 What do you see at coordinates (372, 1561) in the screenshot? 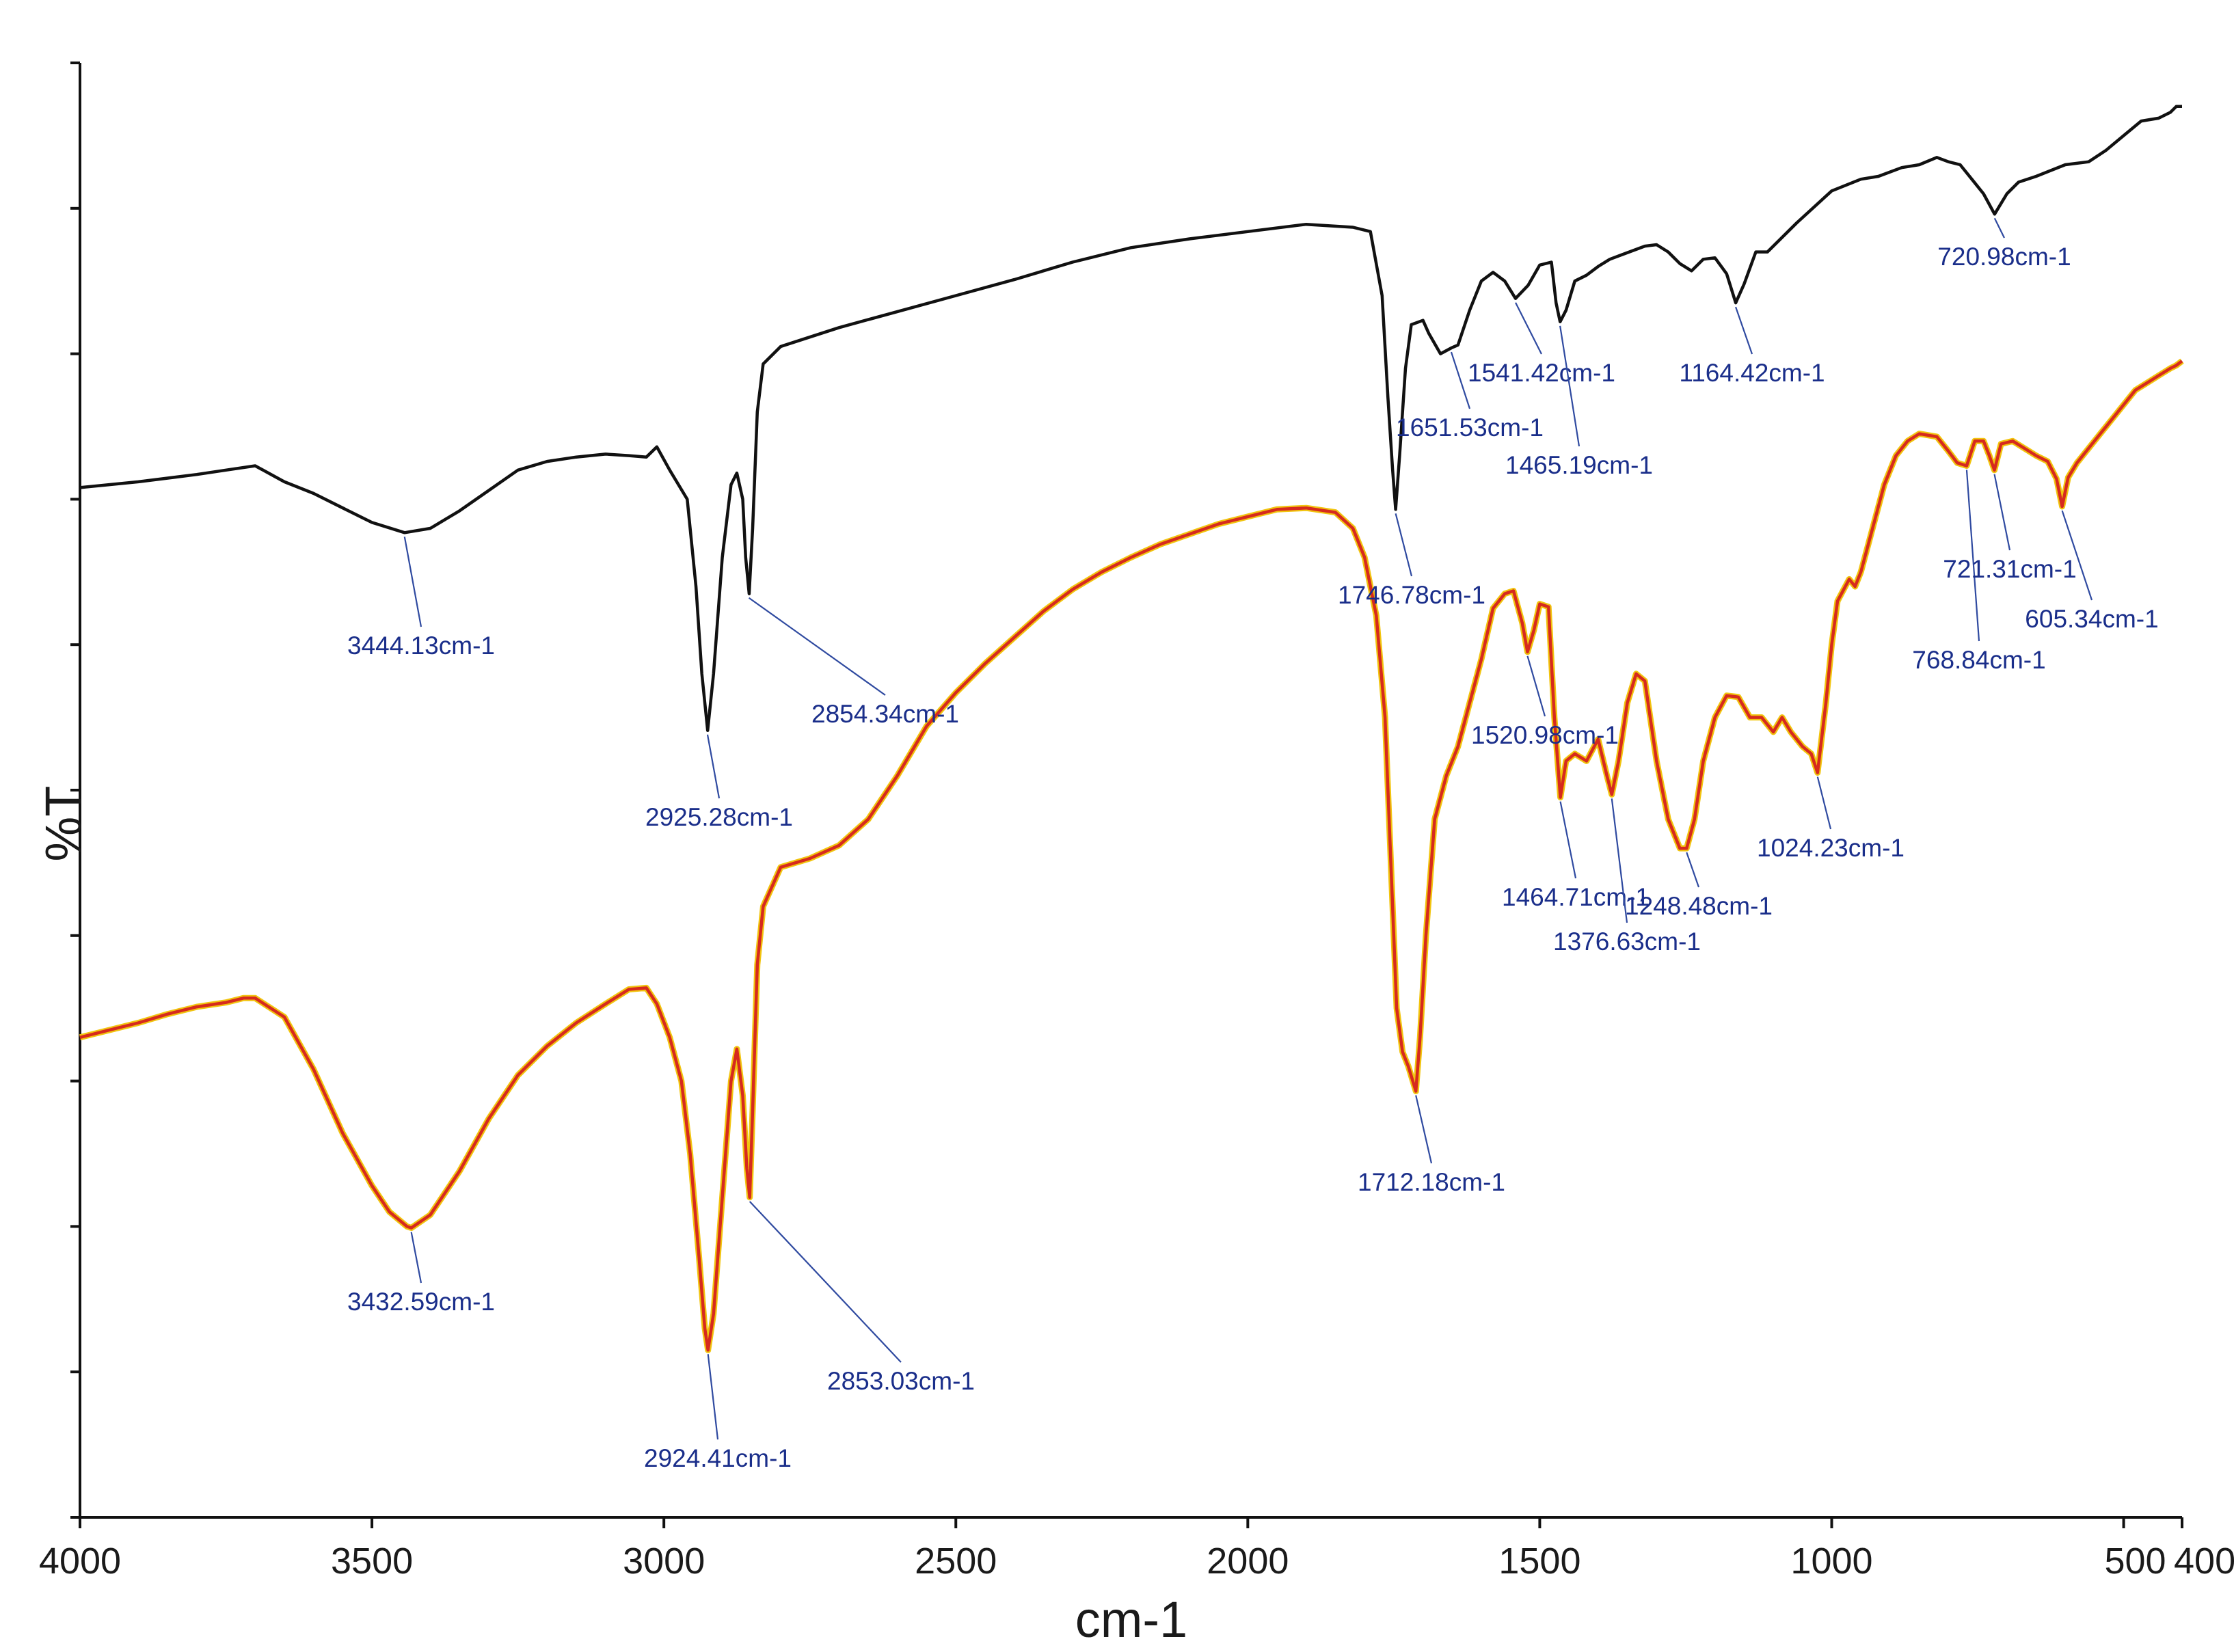
I see `x-tick-label: 3500` at bounding box center [372, 1561].